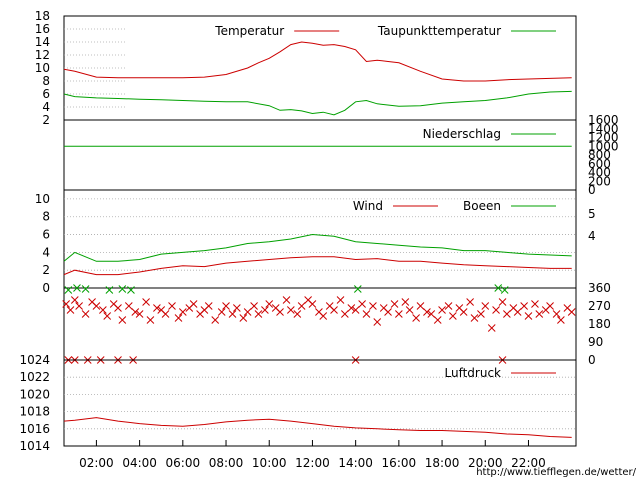 This screenshot has height=480, width=640. Describe the element at coordinates (368, 206) in the screenshot. I see `panel-2-legend-label-0: Wind` at that location.